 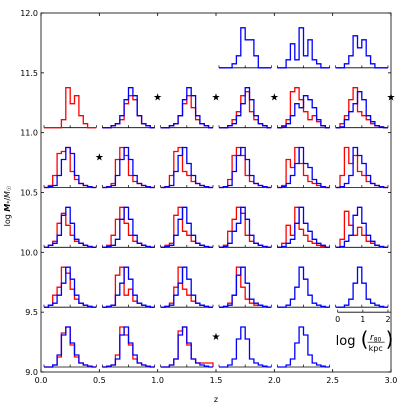 What do you see at coordinates (29, 133) in the screenshot?
I see `y-tick-label: 11.0` at bounding box center [29, 133].